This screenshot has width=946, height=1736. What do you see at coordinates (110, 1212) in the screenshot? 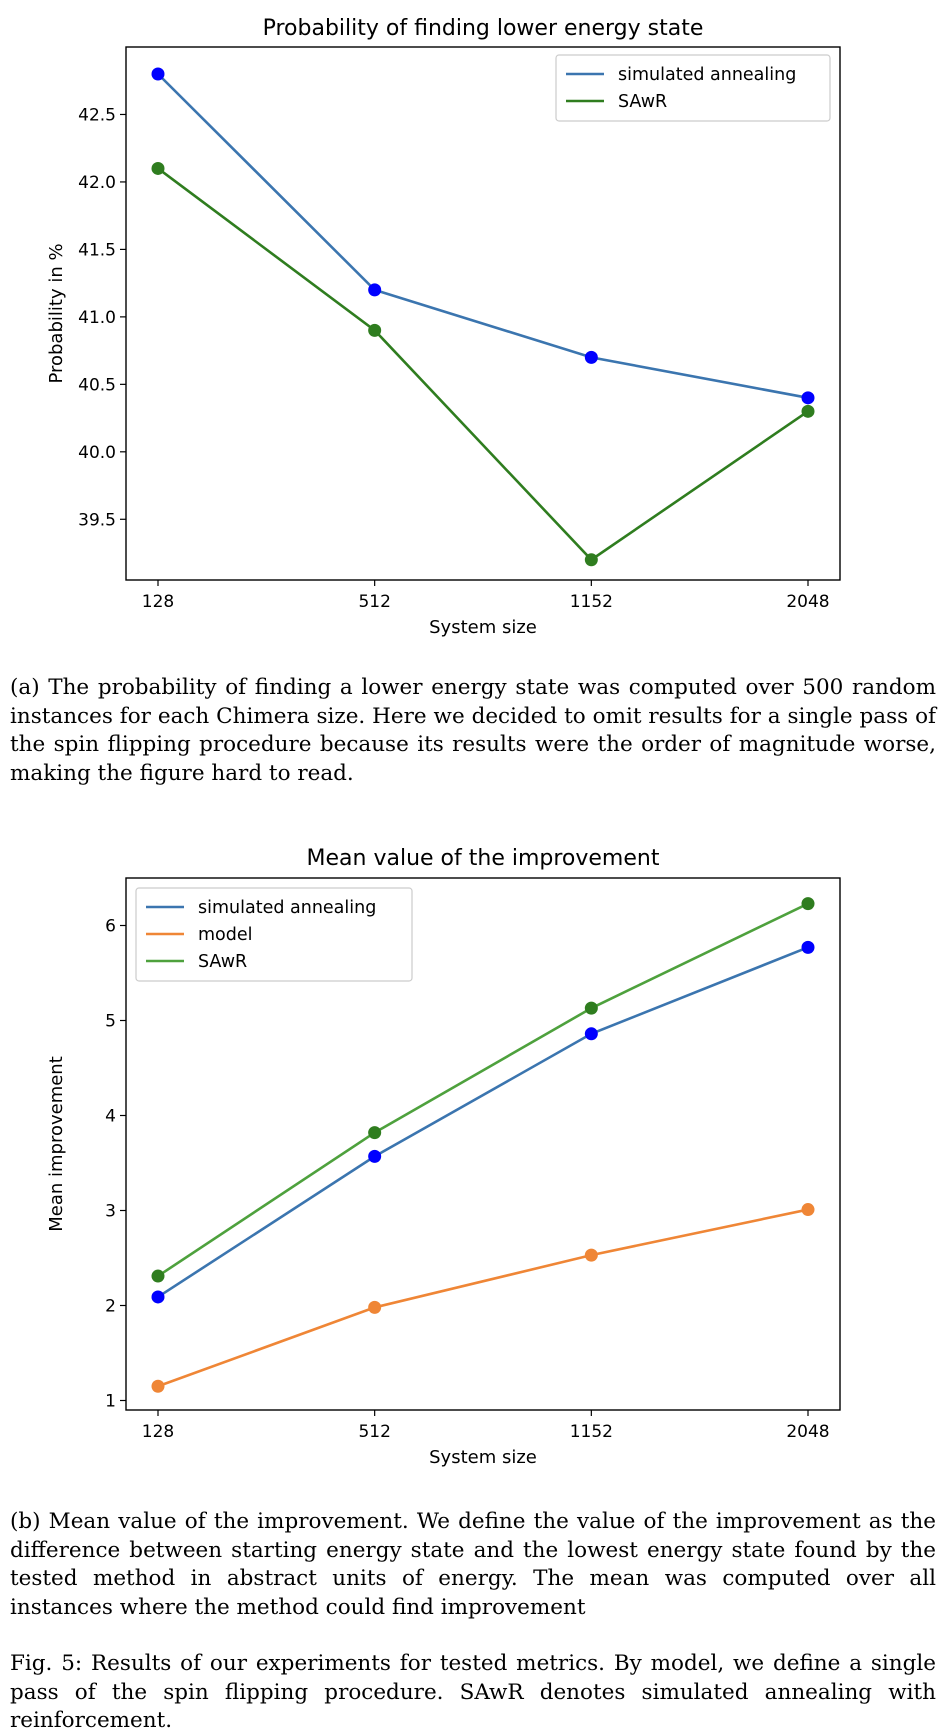
I see `y-tick-label: 3` at bounding box center [110, 1212].